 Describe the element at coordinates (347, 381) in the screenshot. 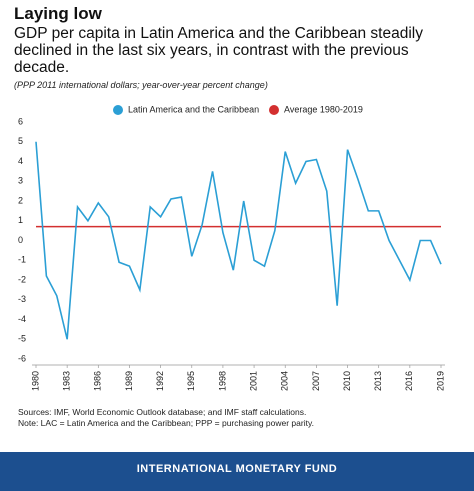

I see `x-tick-label: 2010` at that location.